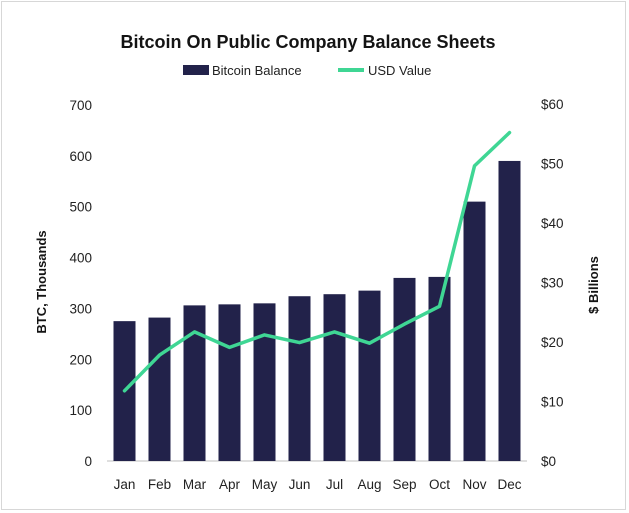 This screenshot has height=513, width=629. I want to click on y-tick-label: 600, so click(80, 156).